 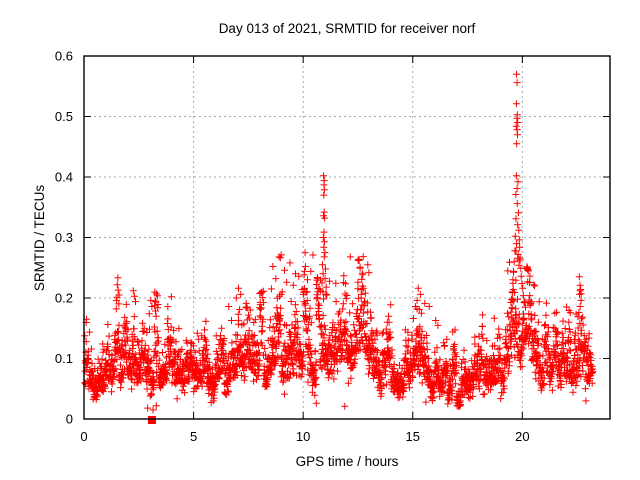 I want to click on y-axis-label: SRMTID / TECUs, so click(x=39, y=238).